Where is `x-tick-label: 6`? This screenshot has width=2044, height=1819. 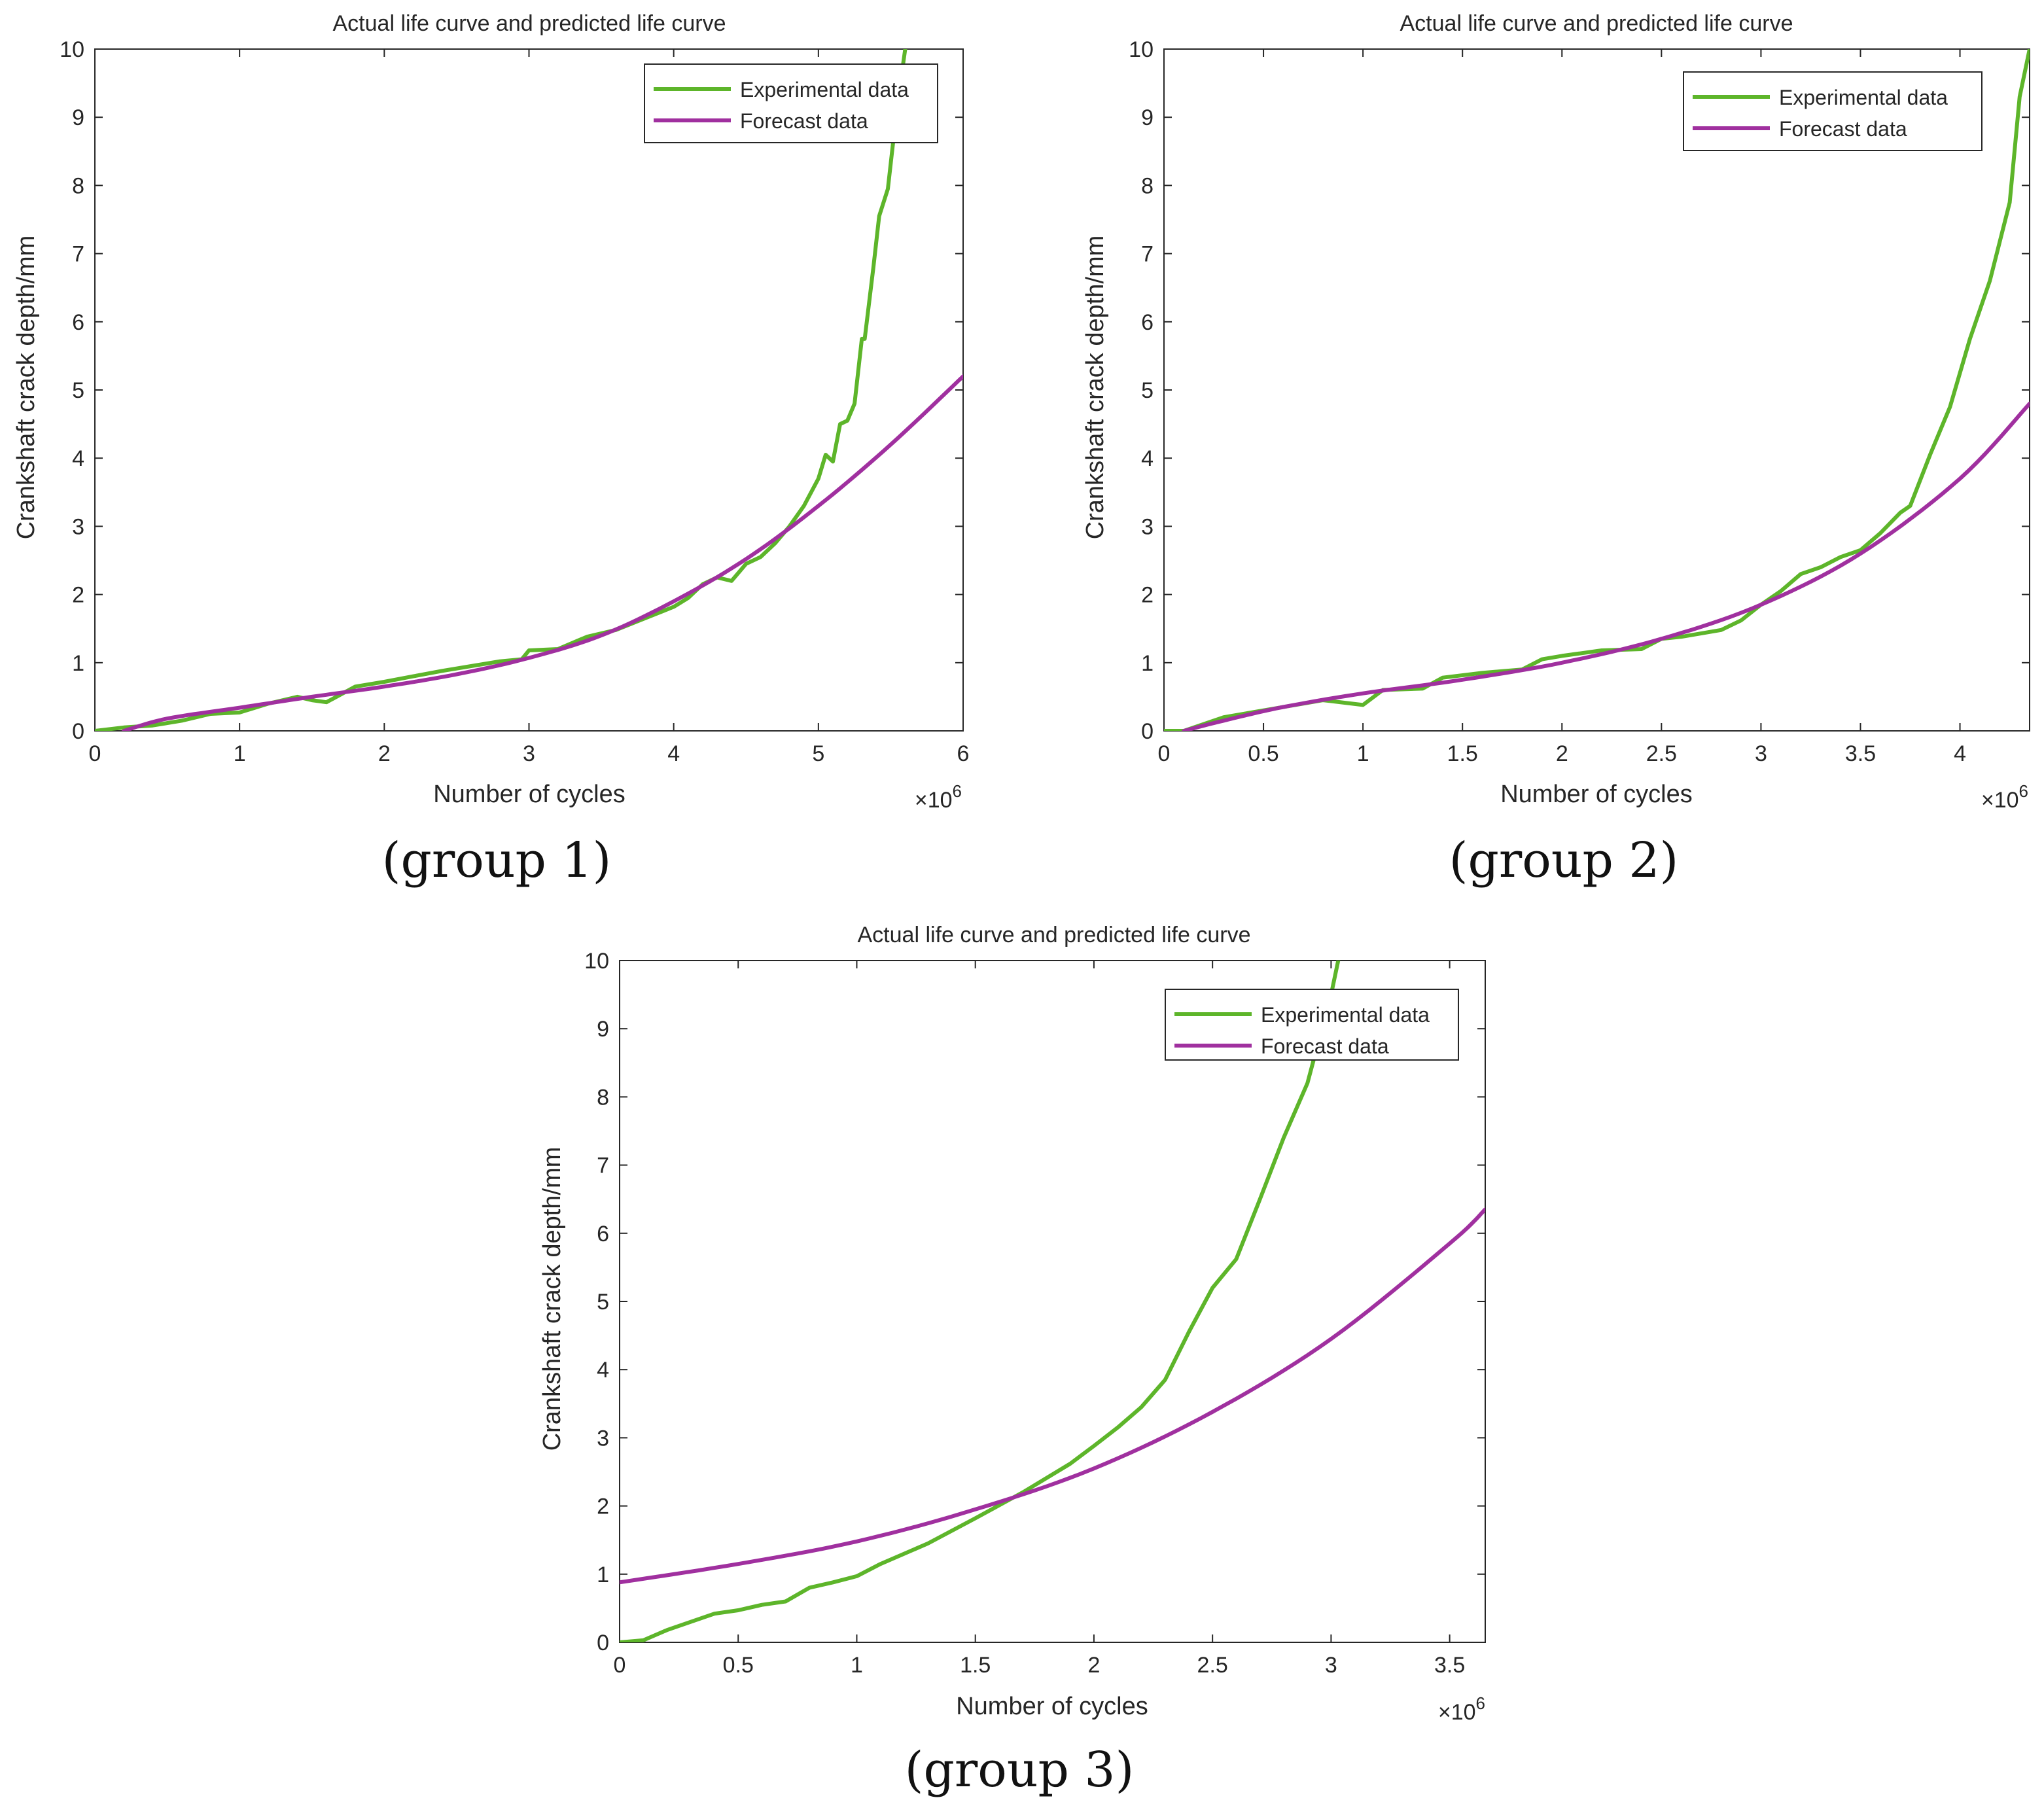
x-tick-label: 6 is located at coordinates (963, 753).